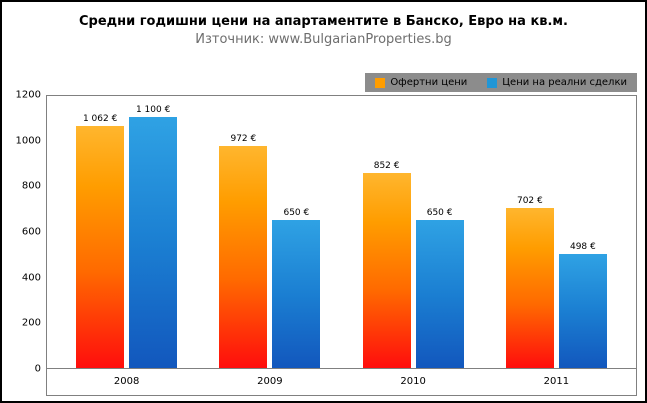  I want to click on x-category-label: 2009, so click(270, 381).